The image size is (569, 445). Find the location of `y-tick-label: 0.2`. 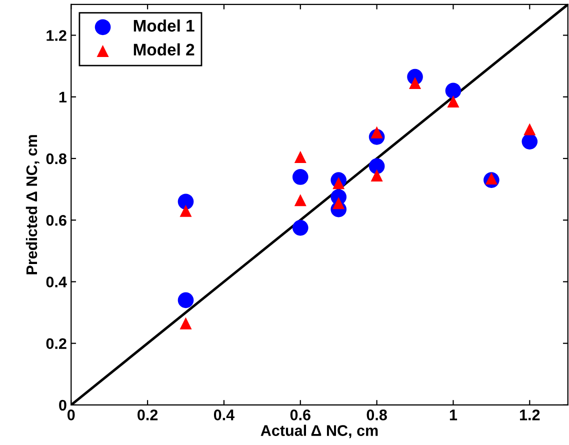

y-tick-label: 0.2 is located at coordinates (56, 344).